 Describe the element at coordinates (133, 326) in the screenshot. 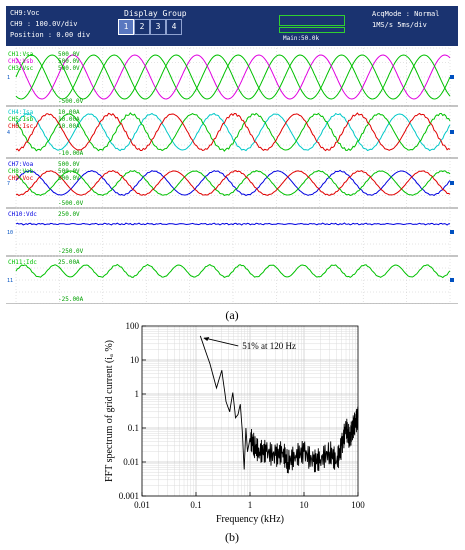

I see `y-tick-label: 100` at that location.